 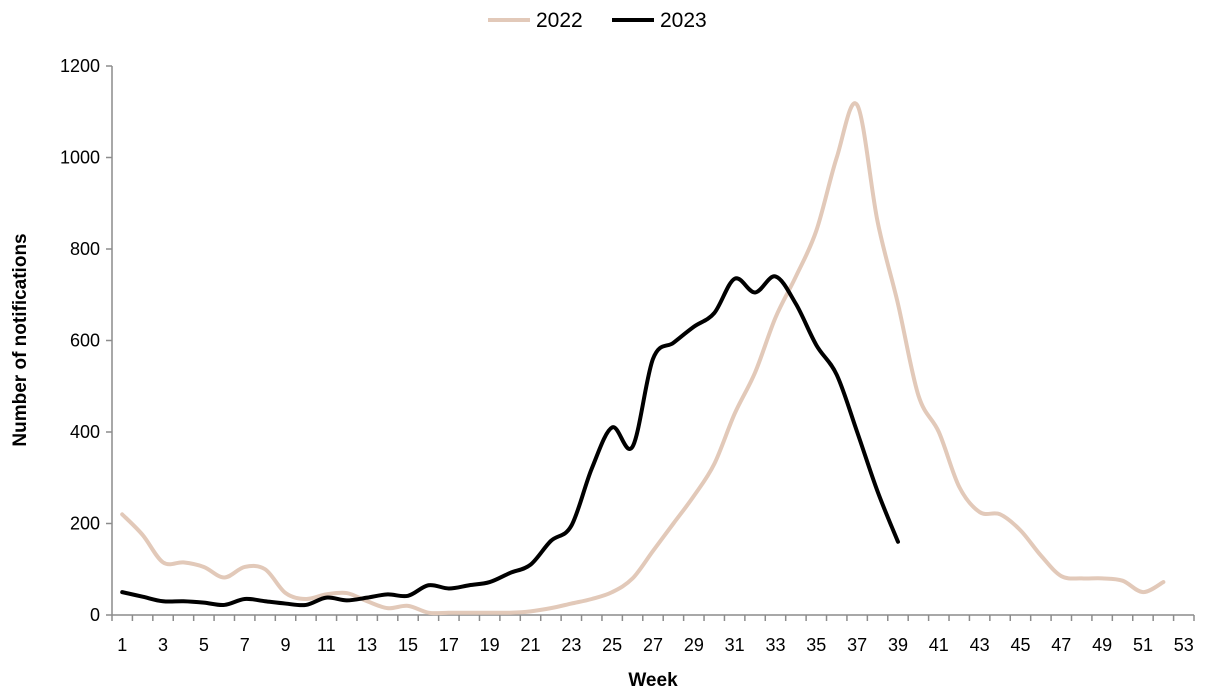 I want to click on x-tick-label-19: 19, so click(x=490, y=645).